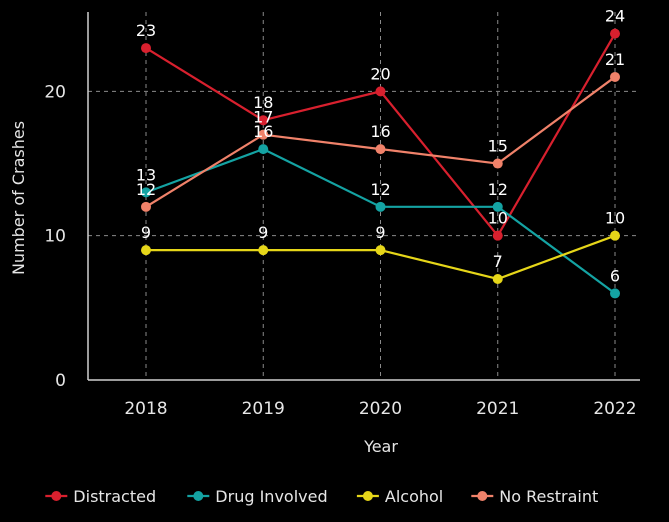 The height and width of the screenshot is (522, 669). Describe the element at coordinates (380, 206) in the screenshot. I see `point-drug-involved-2020` at that location.